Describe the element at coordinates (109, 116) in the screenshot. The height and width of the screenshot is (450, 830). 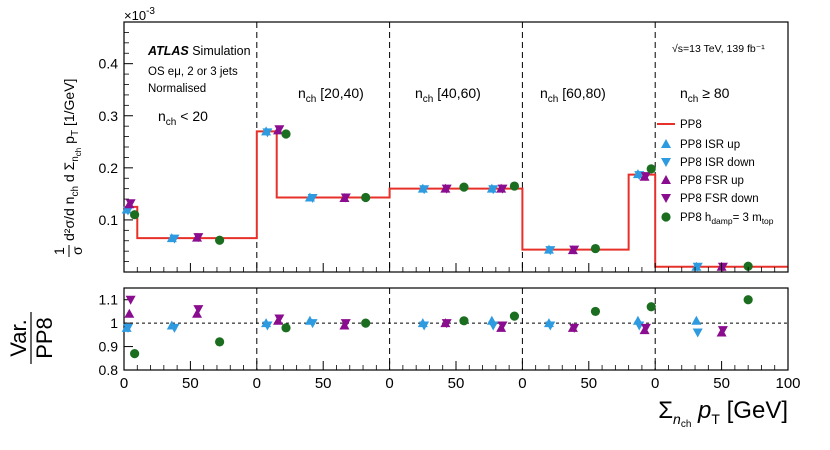
I see `top-ytick-label-2: 0.3` at that location.